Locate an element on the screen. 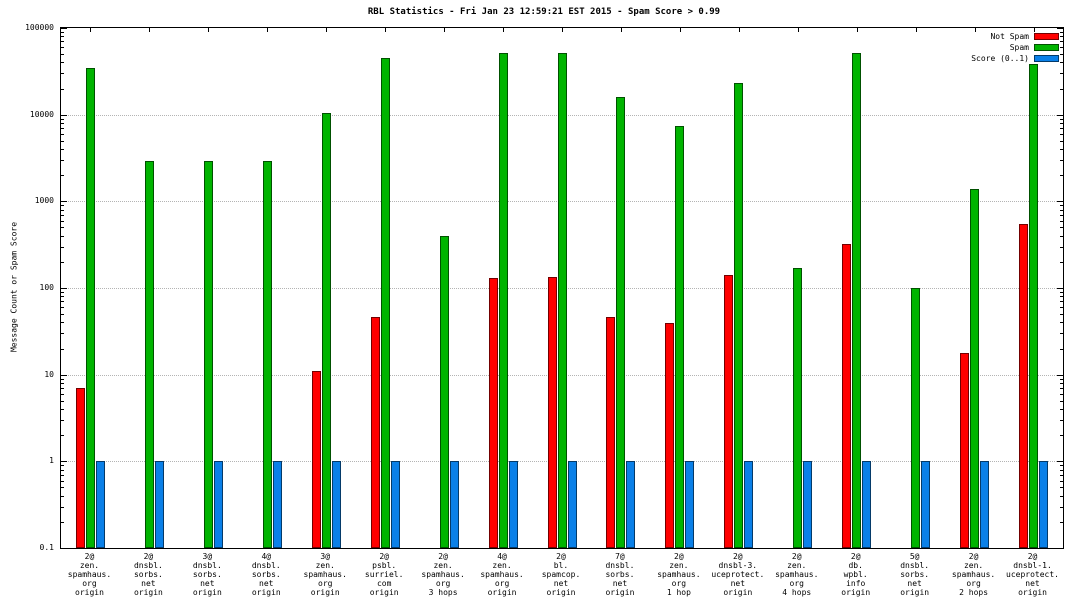  x-tick-label-line: psbl. is located at coordinates (384, 565).